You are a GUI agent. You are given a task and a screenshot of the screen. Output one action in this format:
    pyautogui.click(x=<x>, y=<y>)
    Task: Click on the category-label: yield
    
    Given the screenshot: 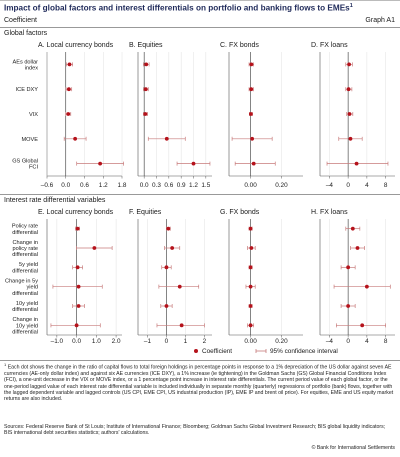 What is the action you would take?
    pyautogui.click(x=32, y=288)
    